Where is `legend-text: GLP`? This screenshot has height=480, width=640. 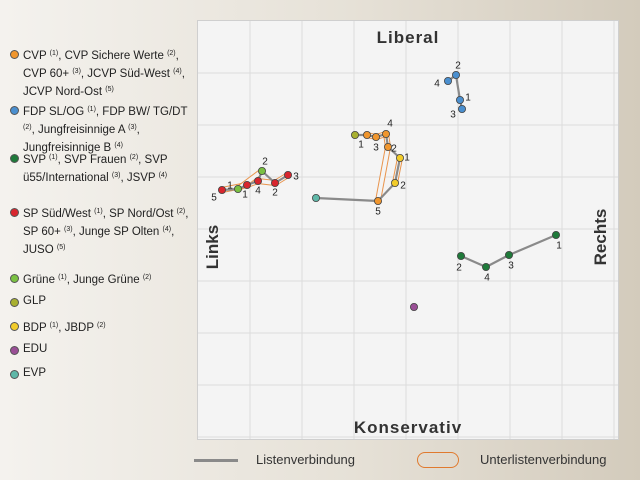
legend-text: GLP is located at coordinates (35, 301).